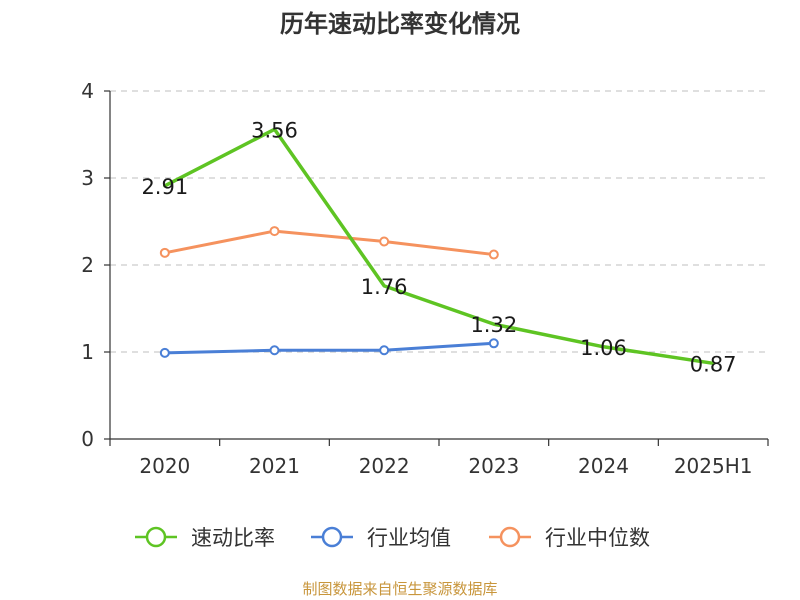  What do you see at coordinates (493, 325) in the screenshot?
I see `data-label: 1.32` at bounding box center [493, 325].